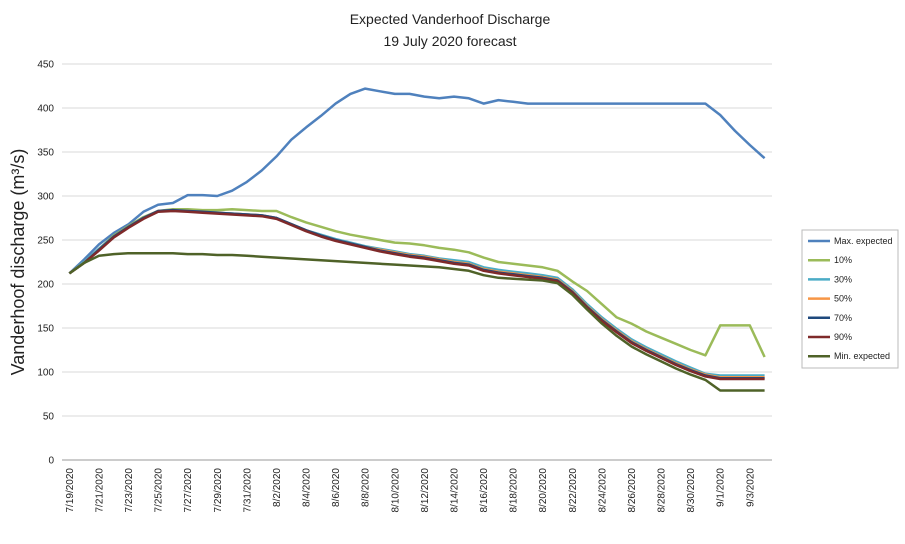  What do you see at coordinates (18, 262) in the screenshot?
I see `y-axis-label: Vanderhoof discharge (m³/s)` at bounding box center [18, 262].